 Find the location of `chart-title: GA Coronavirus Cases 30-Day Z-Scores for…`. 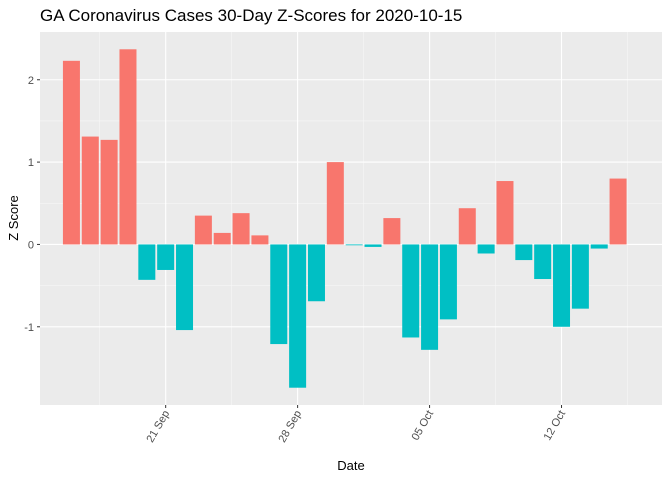

chart-title: GA Coronavirus Cases 30-Day Z-Scores for… is located at coordinates (251, 15).